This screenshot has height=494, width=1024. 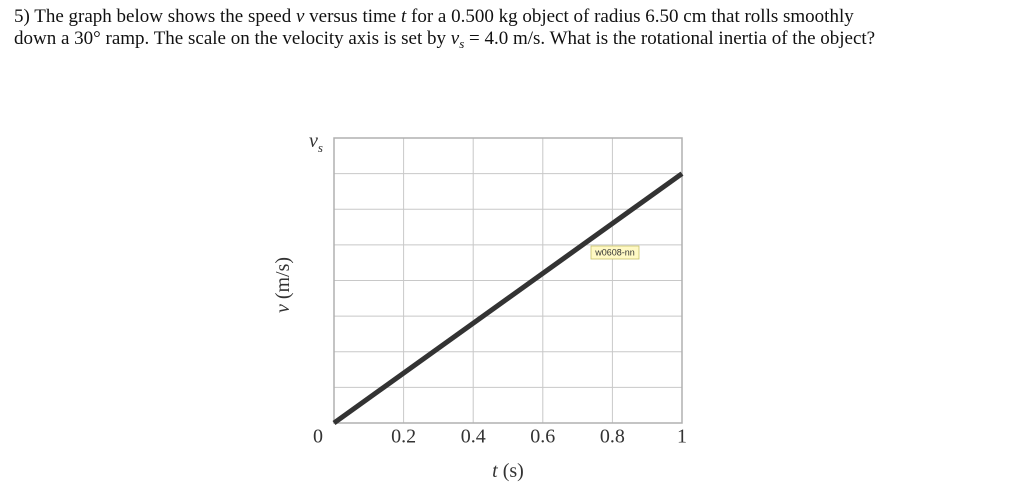 I want to click on x-tick-label: 0, so click(x=318, y=437).